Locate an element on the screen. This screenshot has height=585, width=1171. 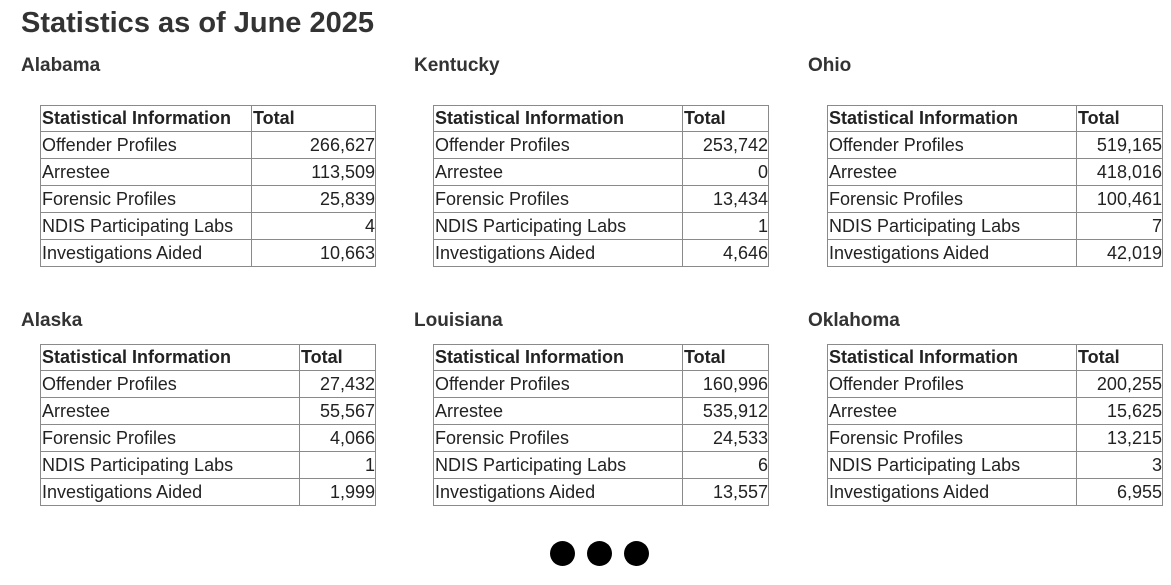
pagination-dots is located at coordinates (599, 553).